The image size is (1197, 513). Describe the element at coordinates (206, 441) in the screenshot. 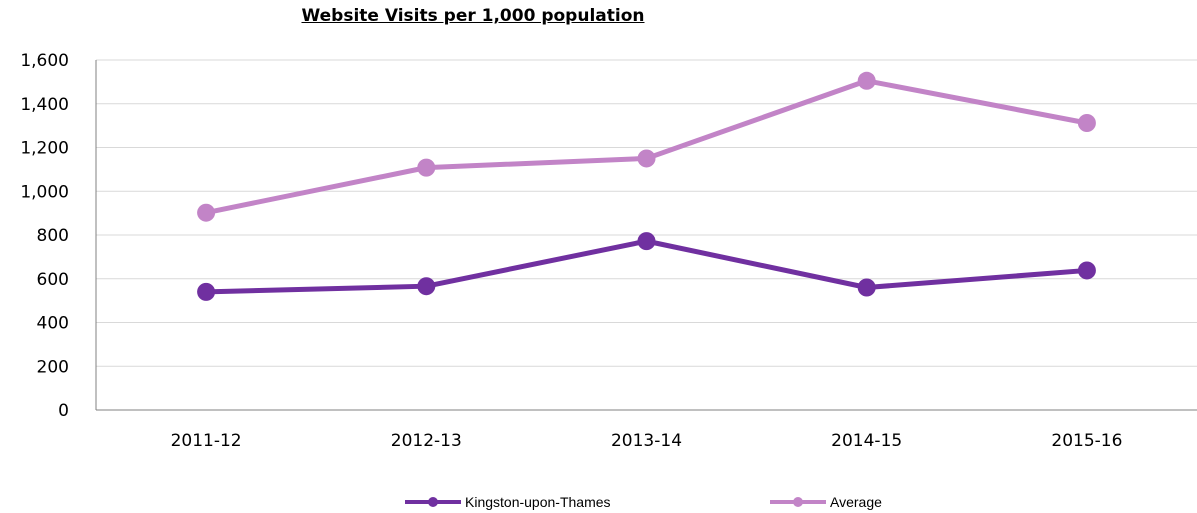

I see `x-tick-label: 2011-12` at that location.